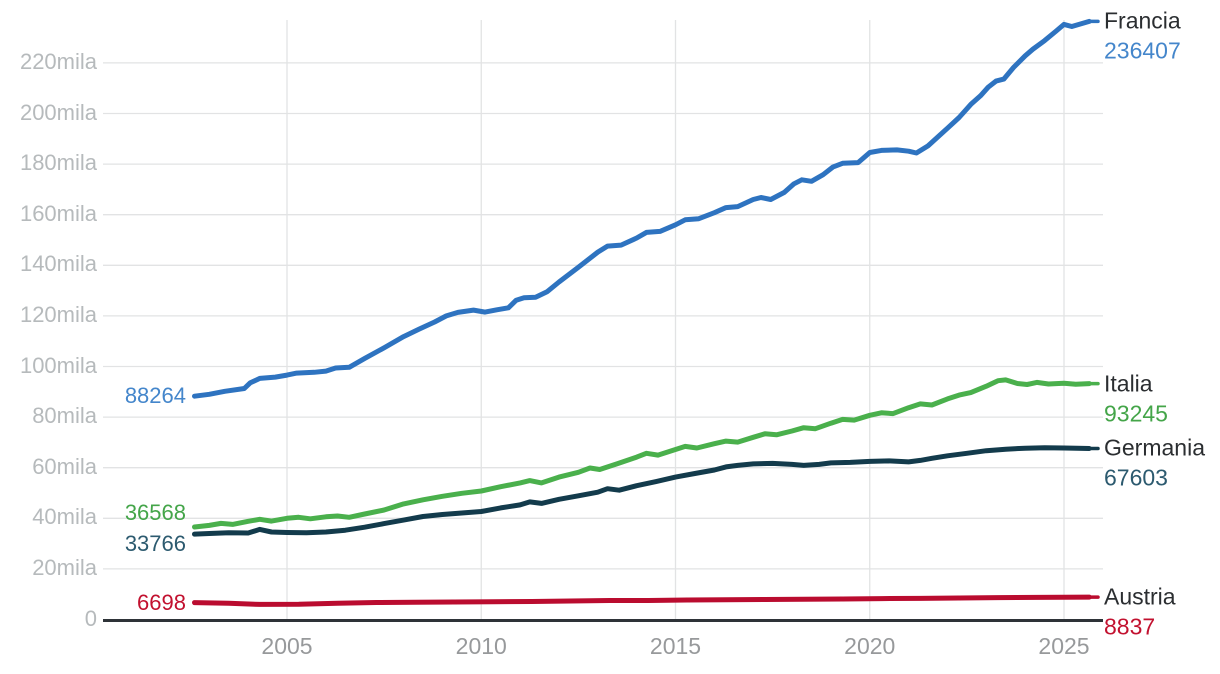 The width and height of the screenshot is (1220, 674). I want to click on x-tick-label: 2005, so click(287, 646).